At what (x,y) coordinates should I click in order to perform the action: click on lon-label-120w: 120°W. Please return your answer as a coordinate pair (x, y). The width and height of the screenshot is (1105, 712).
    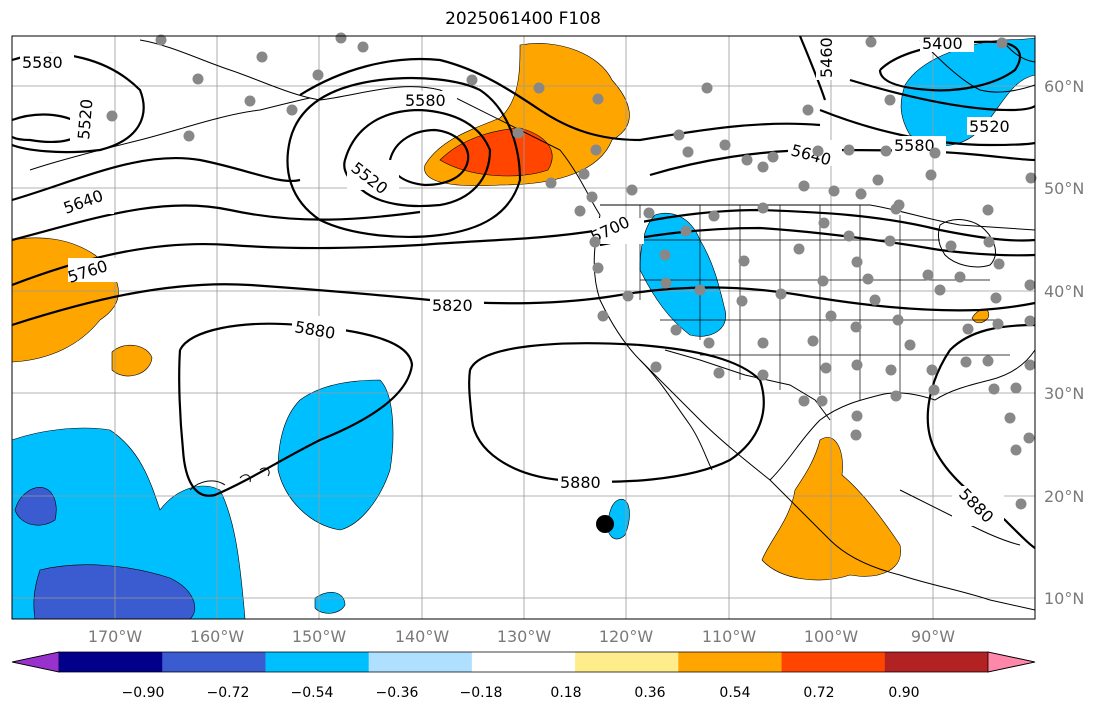
    Looking at the image, I should click on (626, 636).